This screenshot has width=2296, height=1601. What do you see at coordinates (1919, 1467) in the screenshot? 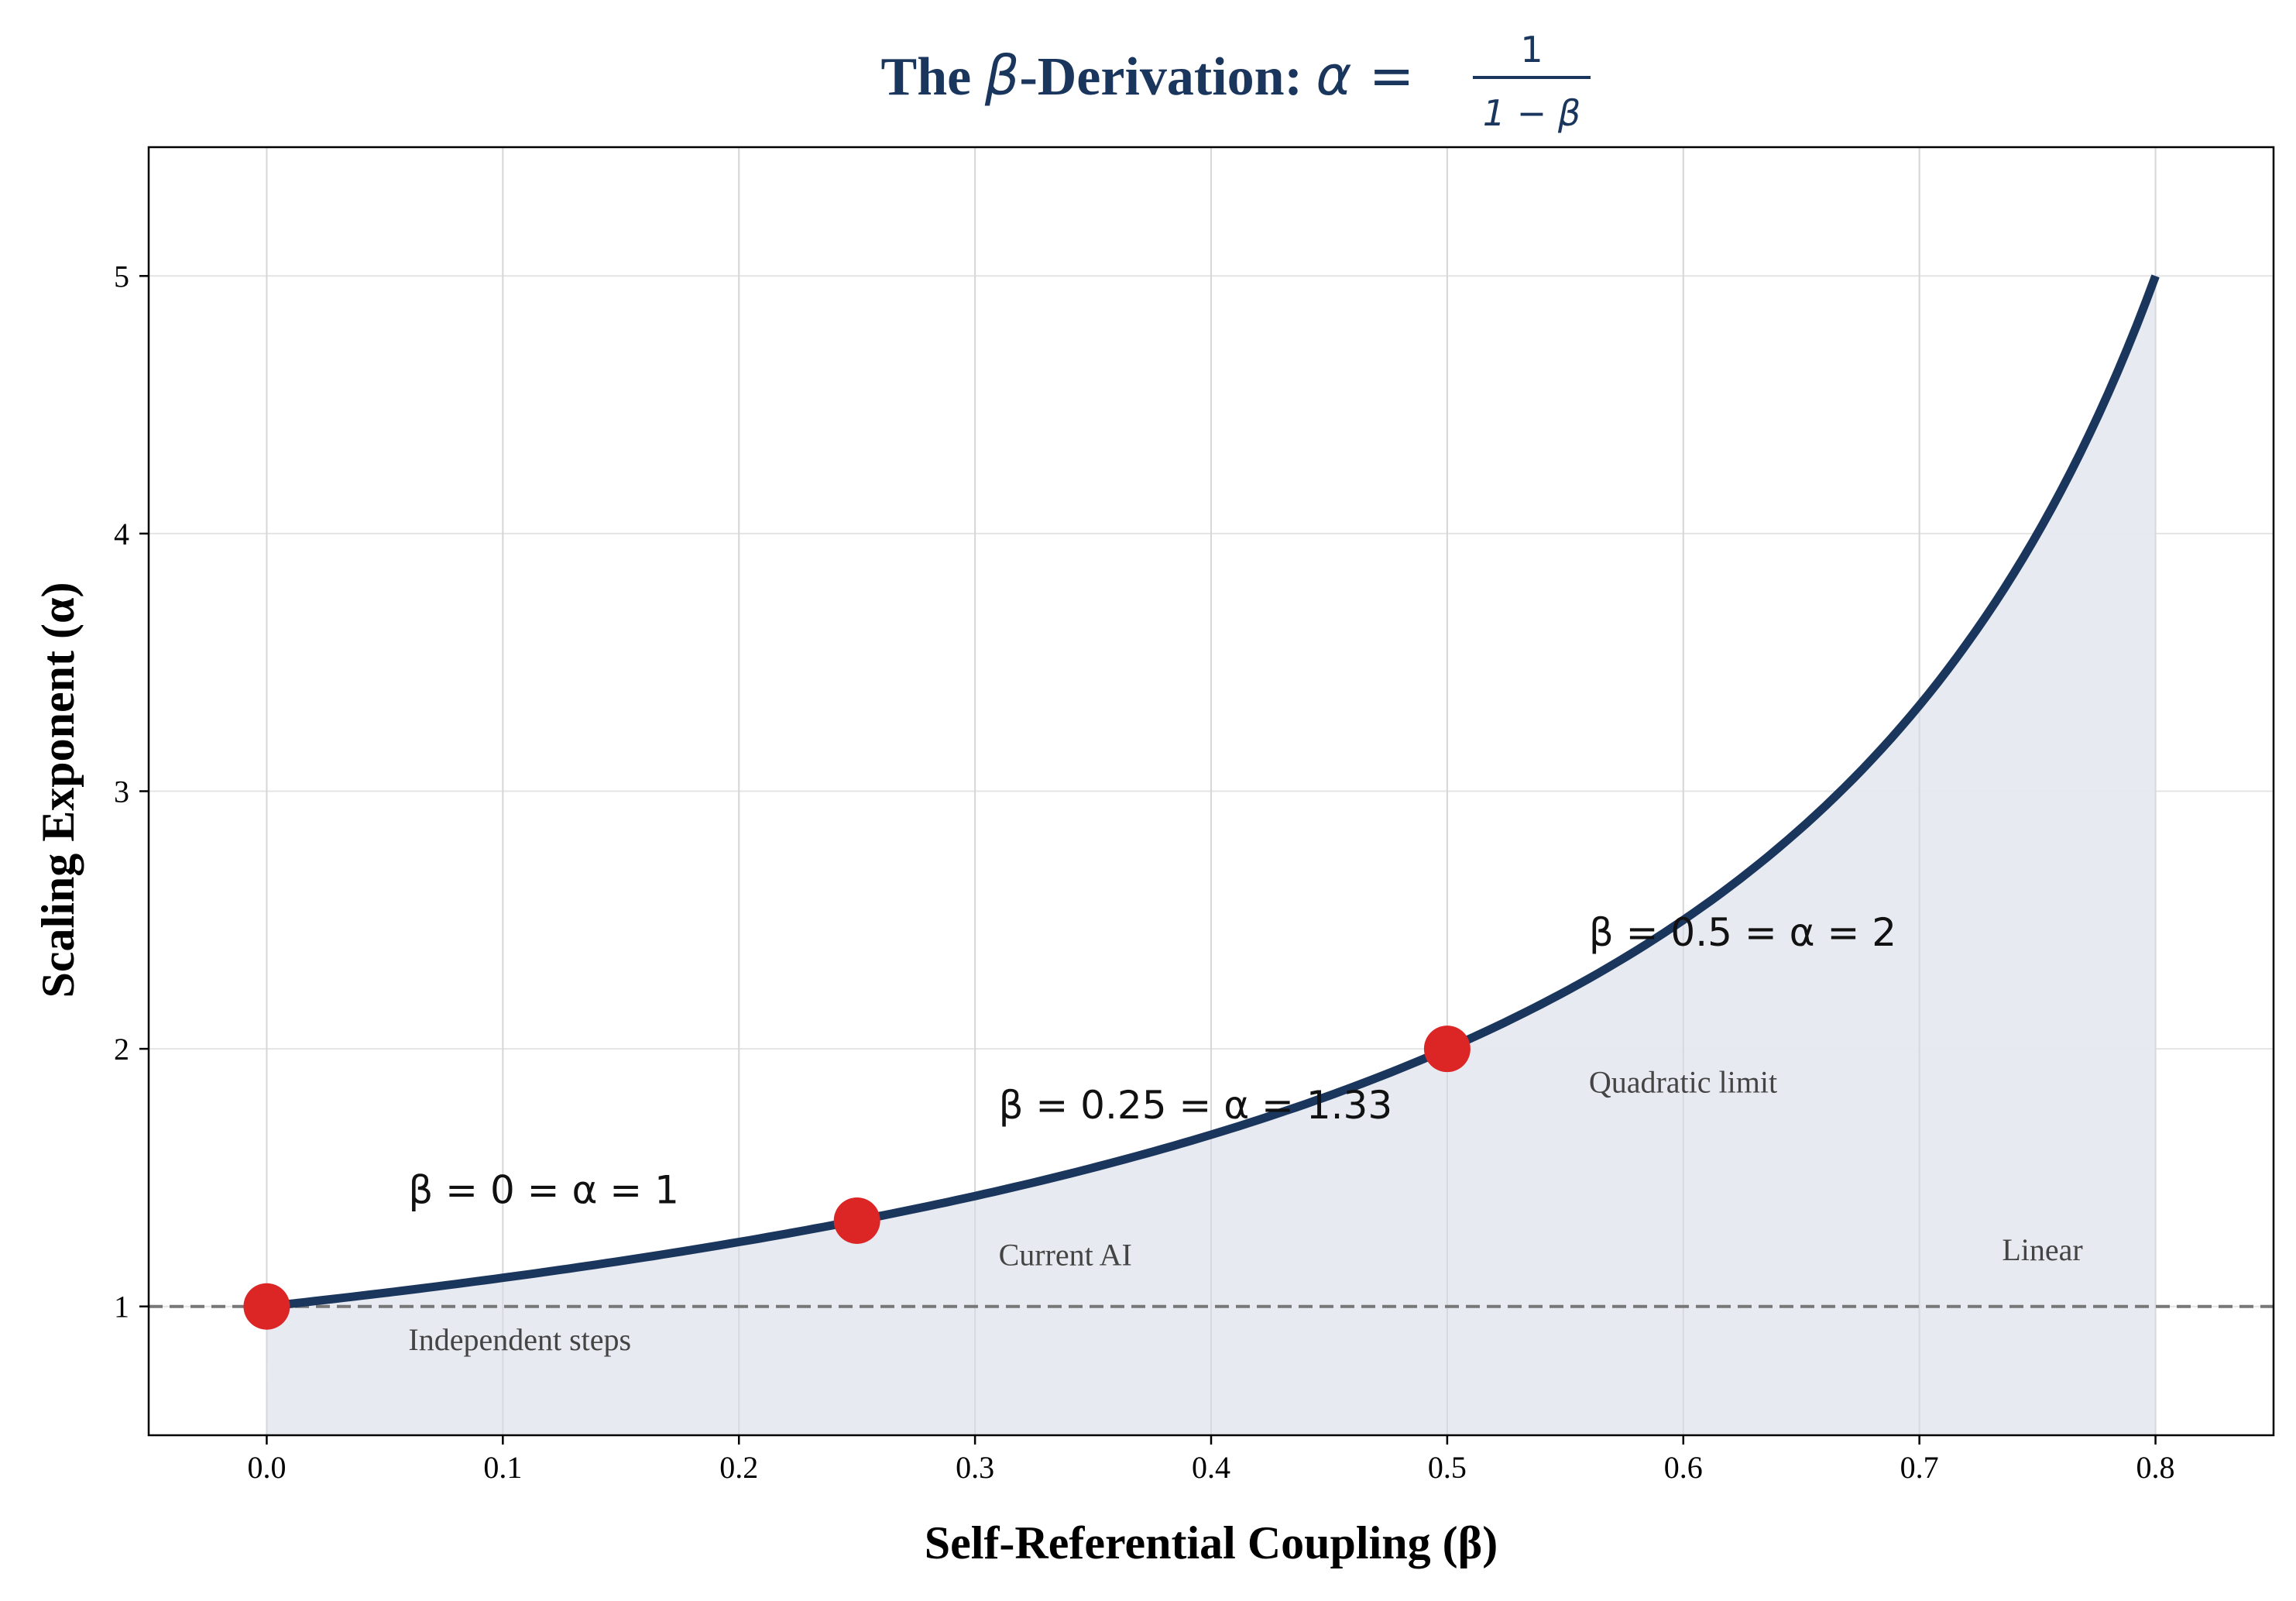
I see `x-tick-label: 0.7` at bounding box center [1919, 1467].